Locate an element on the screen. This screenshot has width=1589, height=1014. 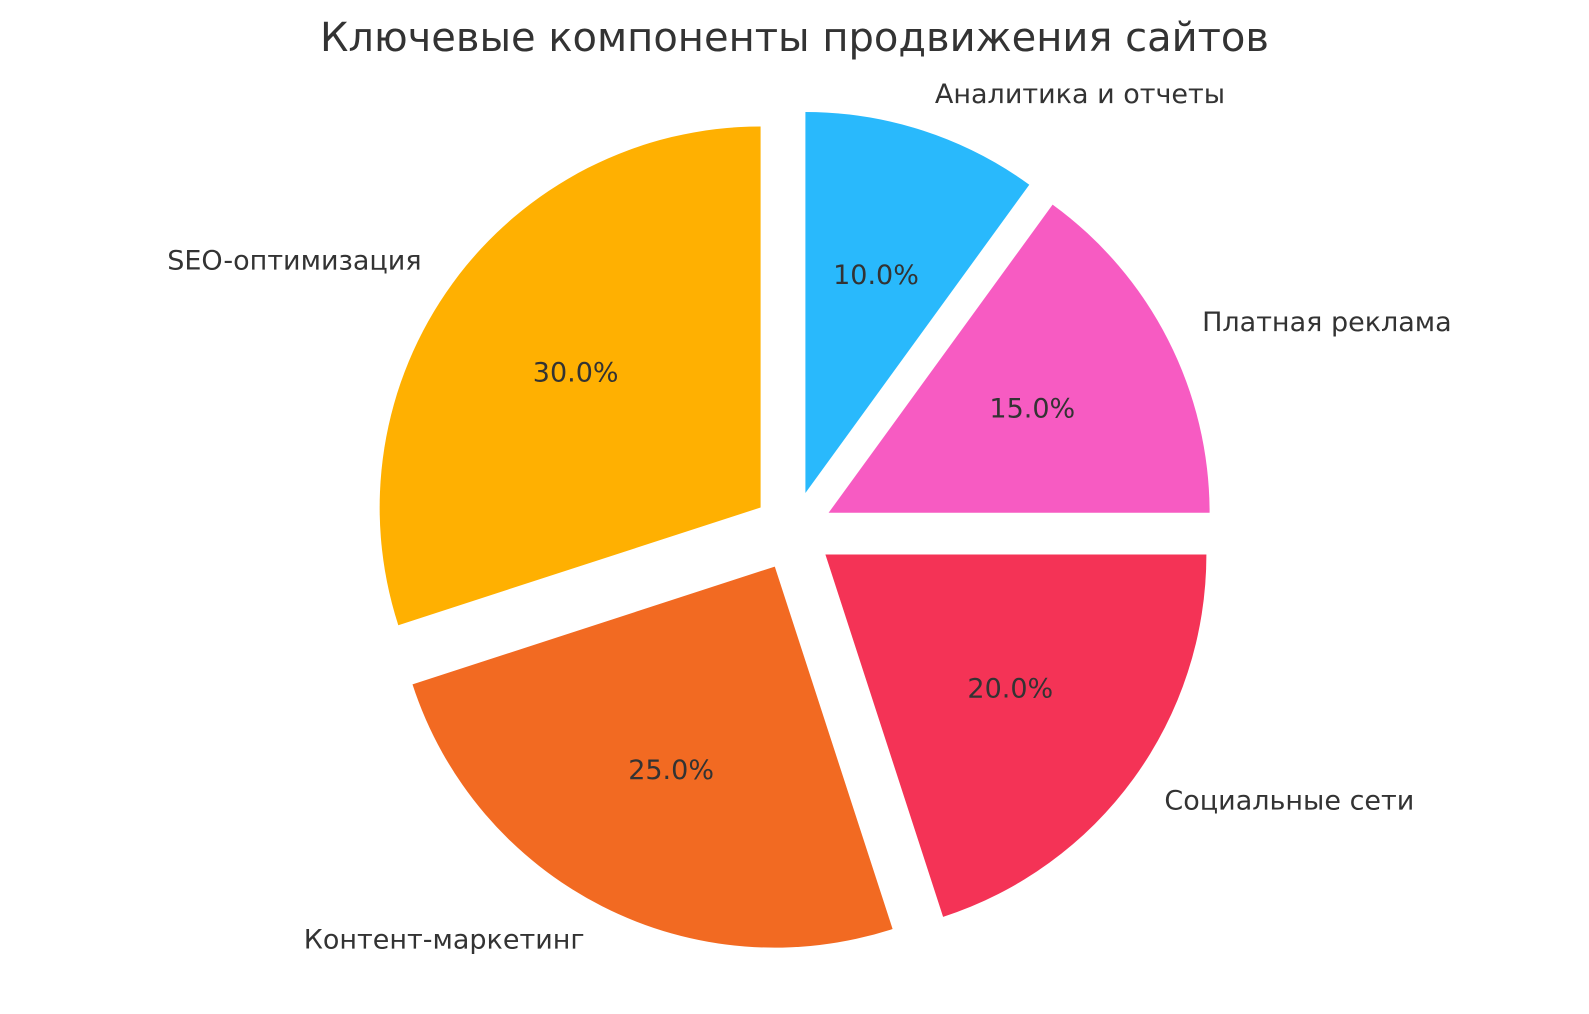
slice-label-0: Аналитика и отчеты is located at coordinates (1080, 94).